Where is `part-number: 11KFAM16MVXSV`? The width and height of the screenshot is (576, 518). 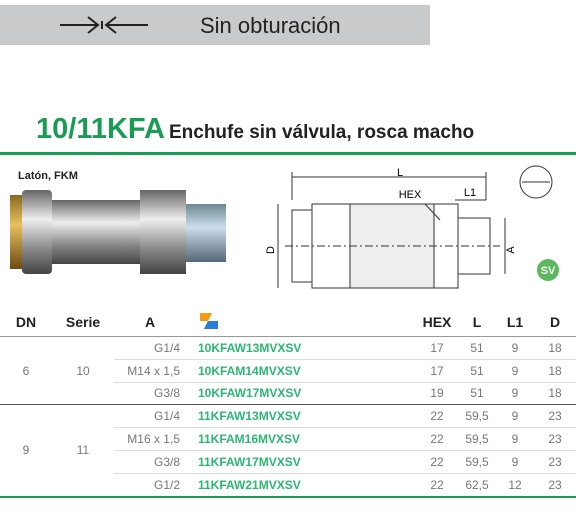 part-number: 11KFAM16MVXSV is located at coordinates (301, 439).